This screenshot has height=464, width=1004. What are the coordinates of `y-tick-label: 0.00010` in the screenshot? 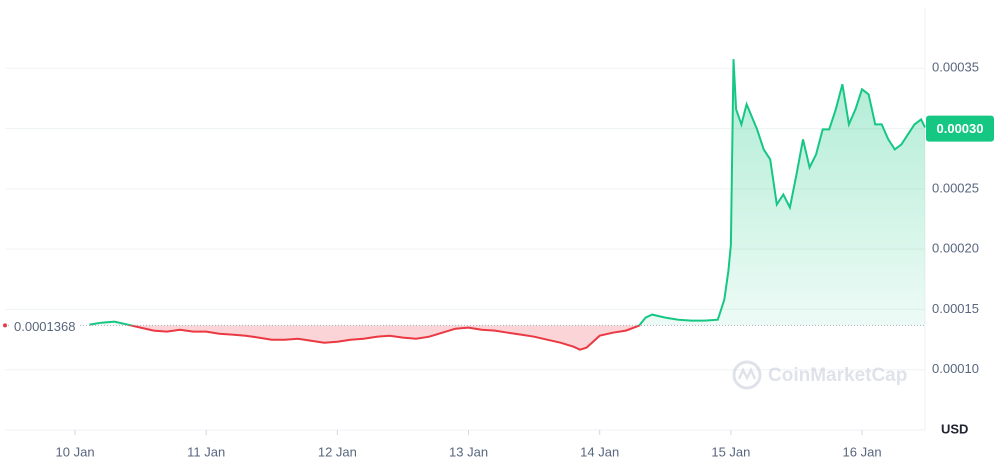 It's located at (955, 368).